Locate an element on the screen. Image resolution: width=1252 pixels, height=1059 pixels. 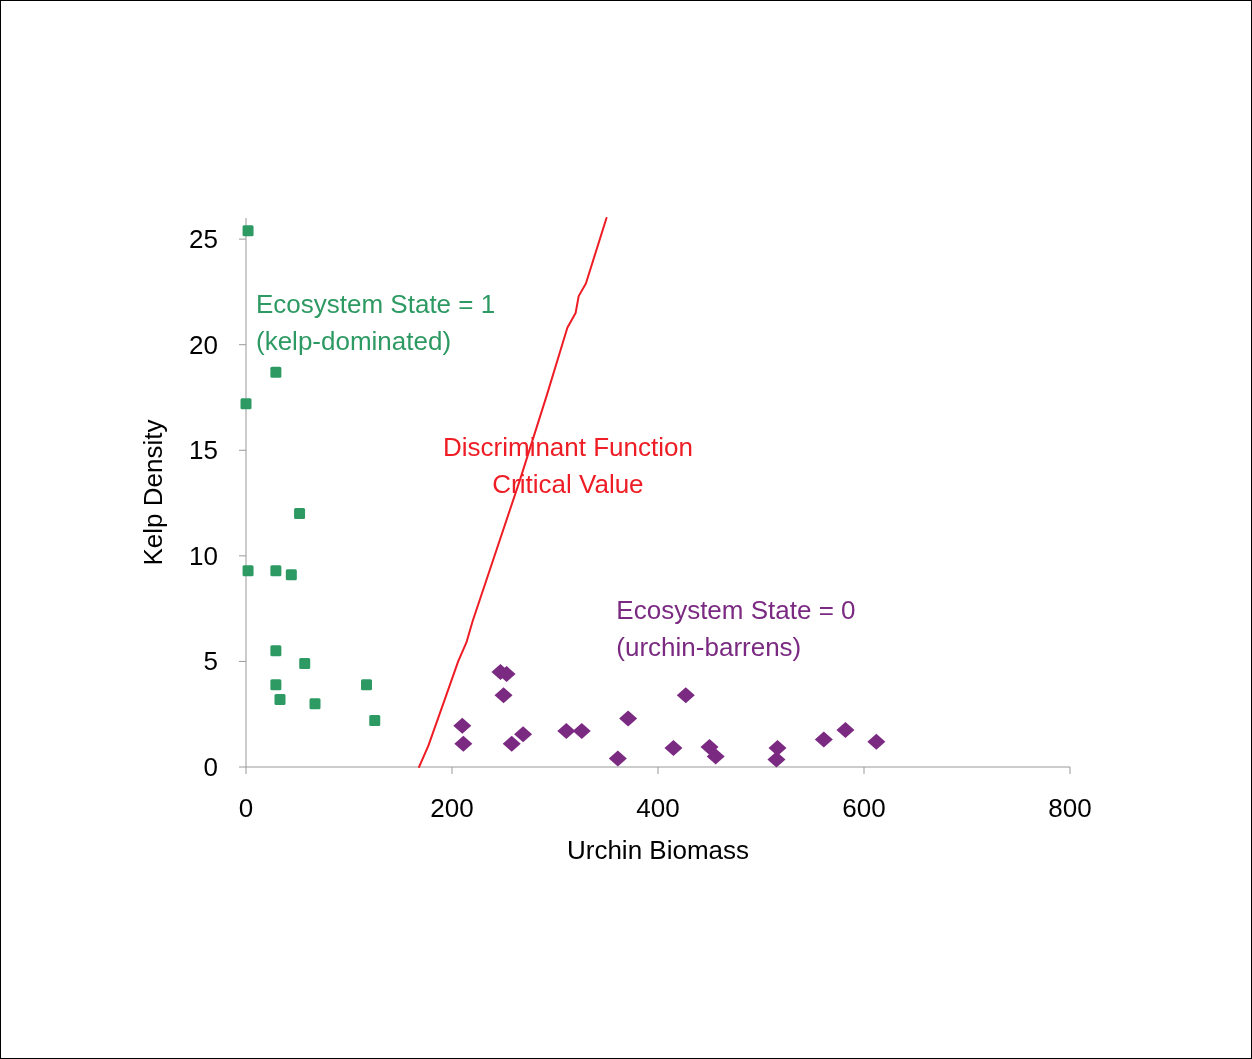
x-axis-title: Urchin Biomass is located at coordinates (658, 850).